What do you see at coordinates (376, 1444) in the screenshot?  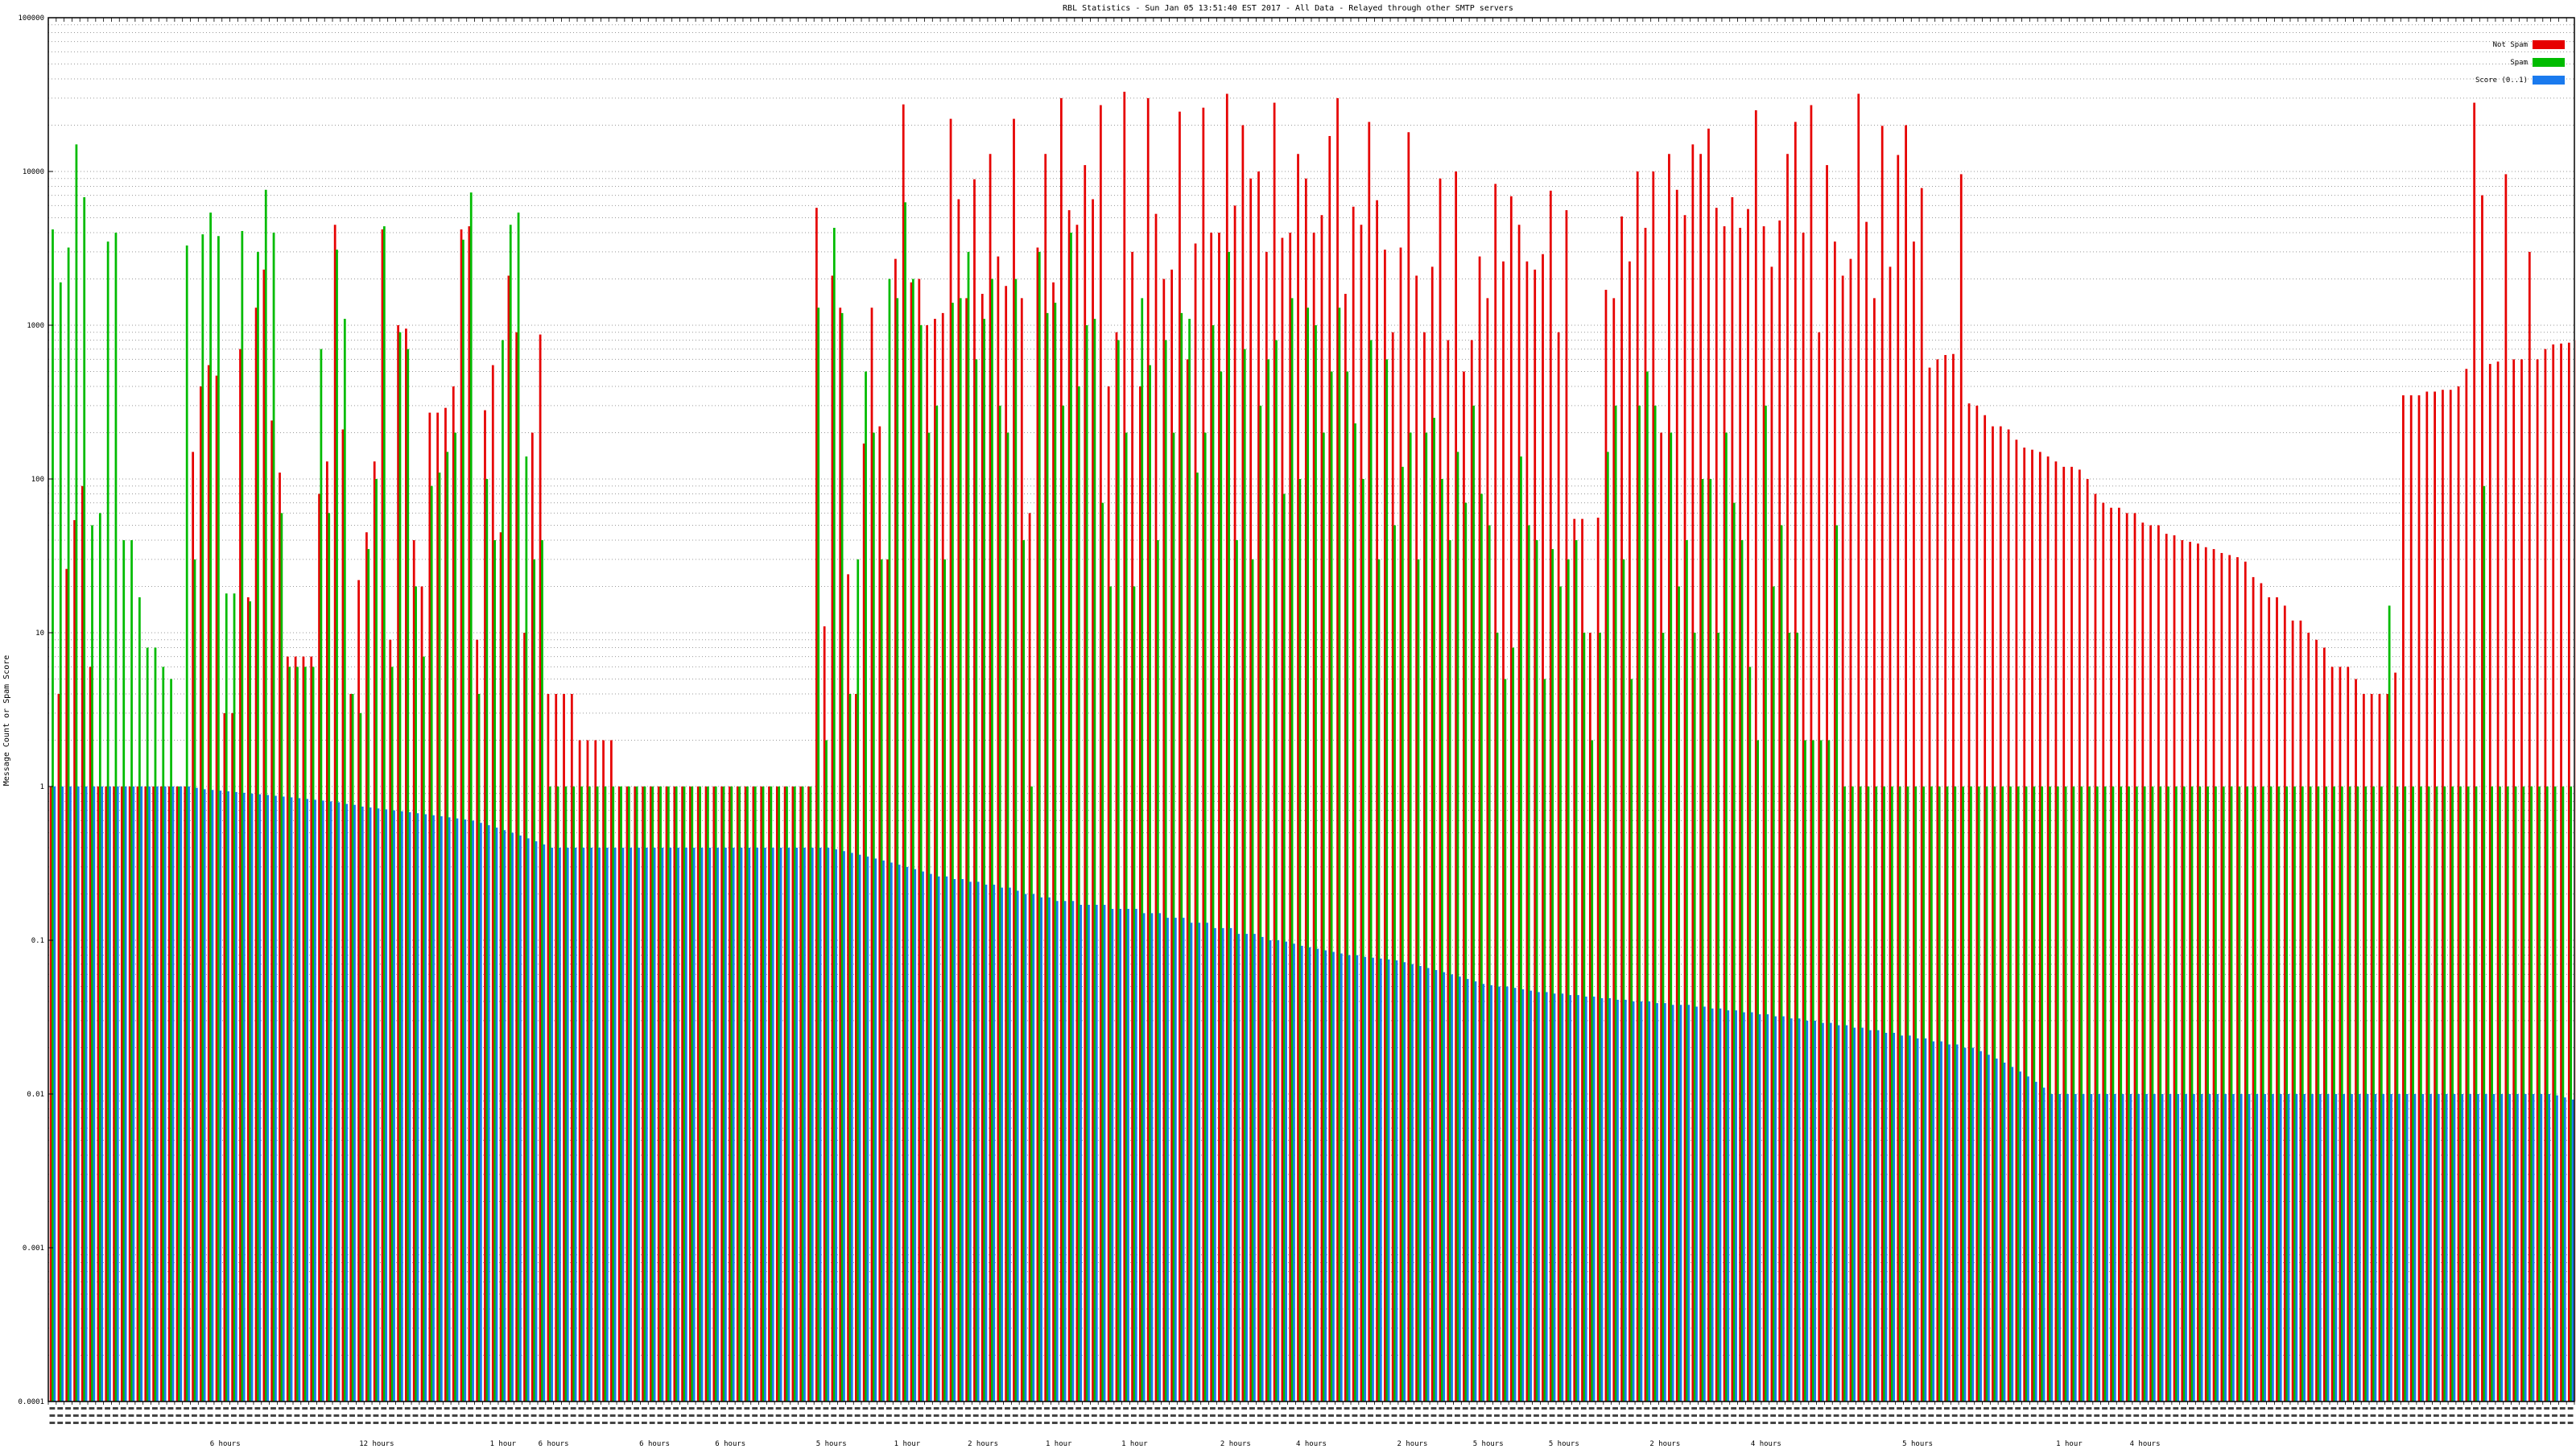 I see `x-group-label: 12 hours` at bounding box center [376, 1444].